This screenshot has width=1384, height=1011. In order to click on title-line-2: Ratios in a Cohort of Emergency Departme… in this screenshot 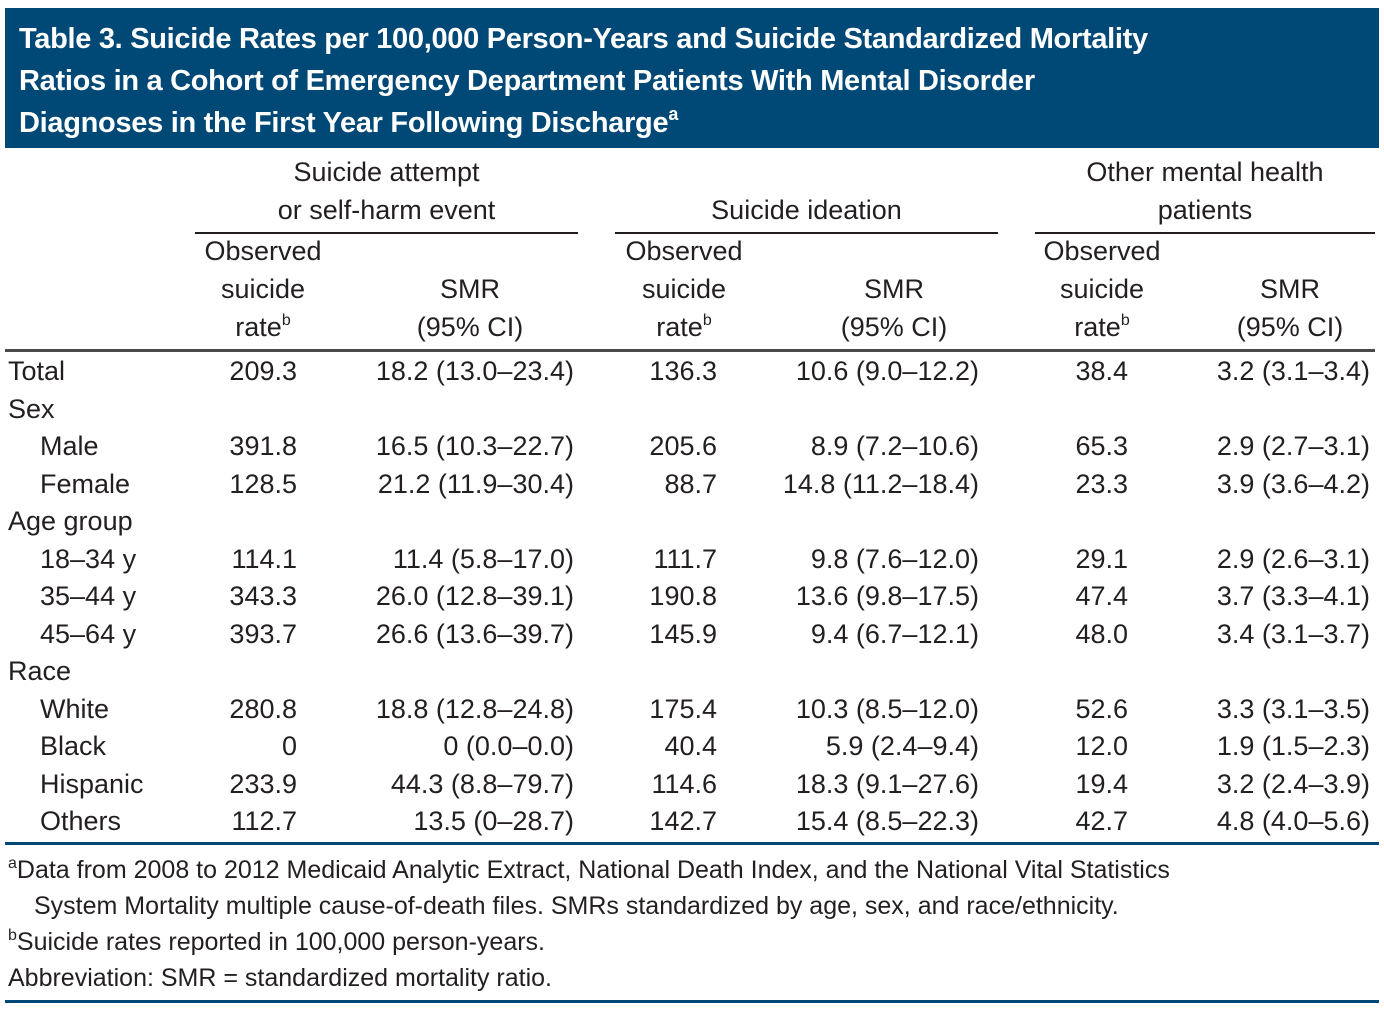, I will do `click(527, 81)`.